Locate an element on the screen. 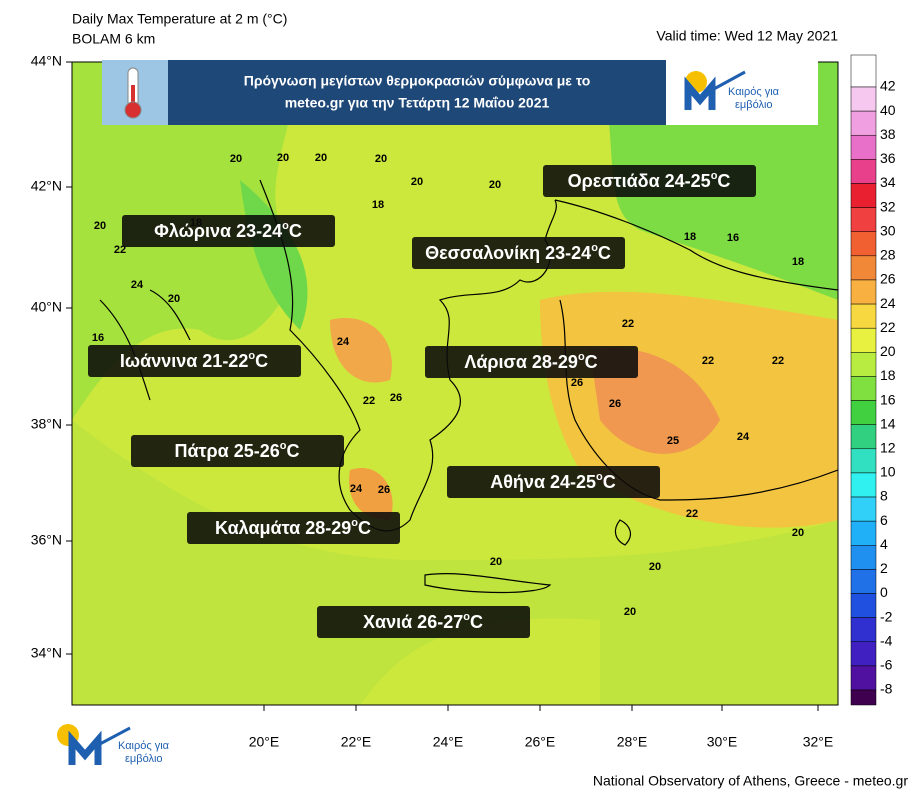 Image resolution: width=918 pixels, height=798 pixels. colorbar-label: 32 is located at coordinates (888, 206).